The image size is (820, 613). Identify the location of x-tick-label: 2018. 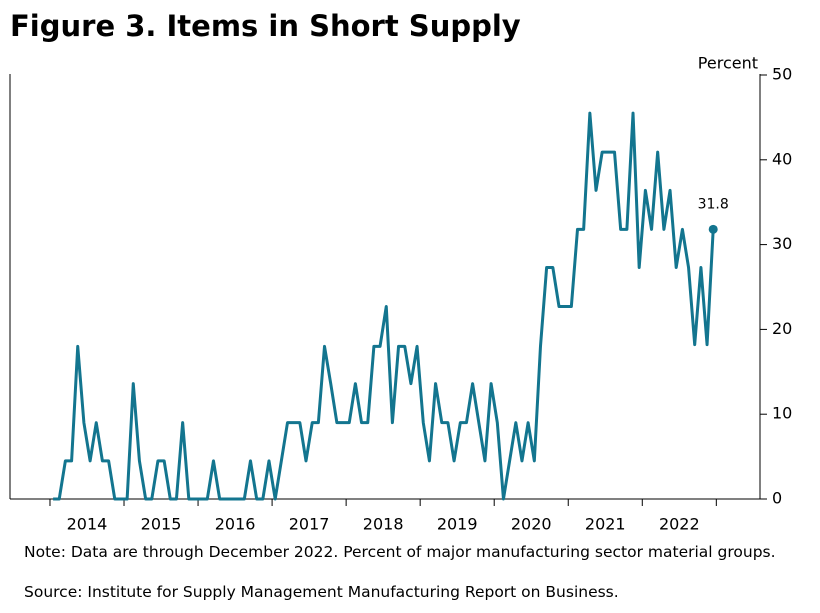
(383, 524).